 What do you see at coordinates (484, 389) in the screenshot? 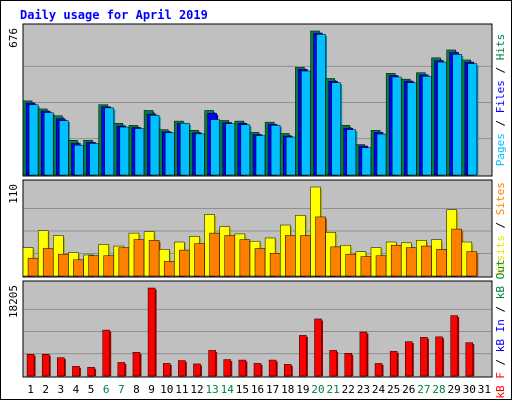
I see `x-tick-label: 31` at bounding box center [484, 389].